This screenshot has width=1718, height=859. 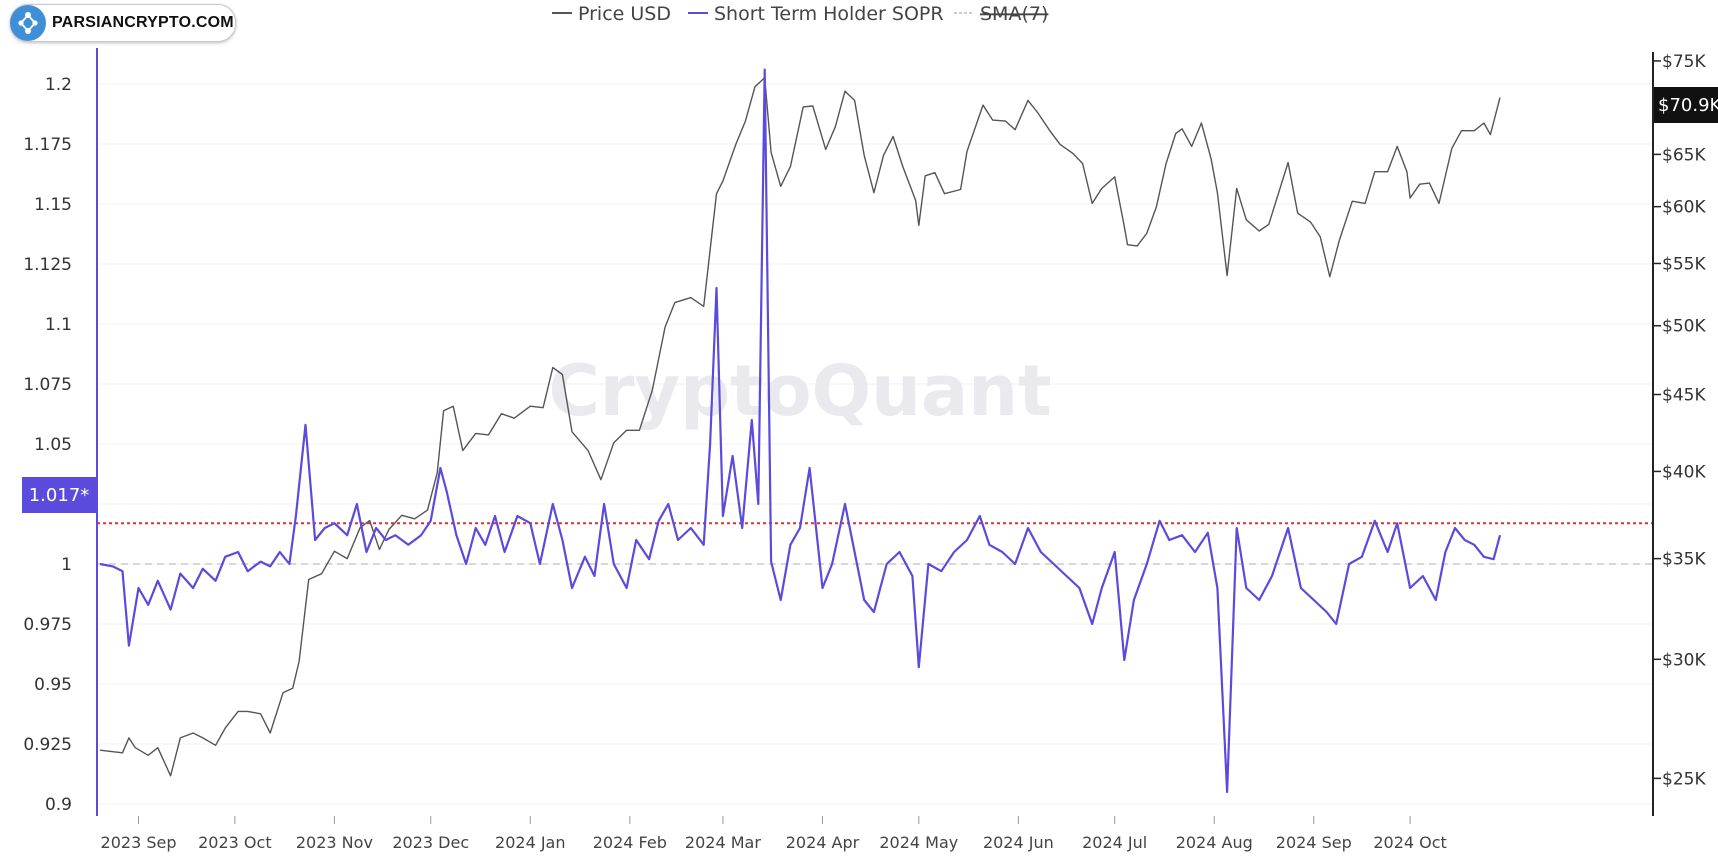 What do you see at coordinates (47, 745) in the screenshot?
I see `left-tick-label: 0.925` at bounding box center [47, 745].